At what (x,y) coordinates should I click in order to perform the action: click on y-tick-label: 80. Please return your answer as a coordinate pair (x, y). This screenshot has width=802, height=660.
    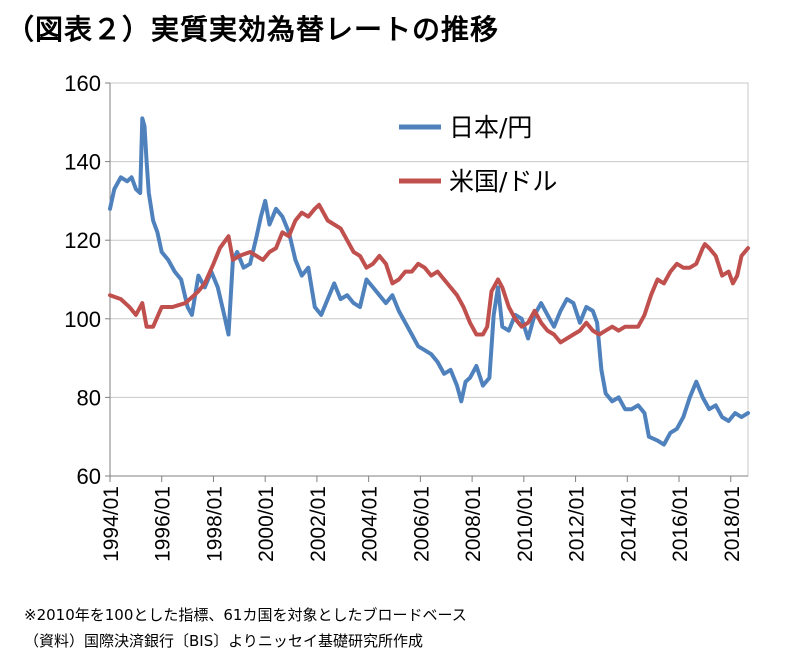
    Looking at the image, I should click on (89, 397).